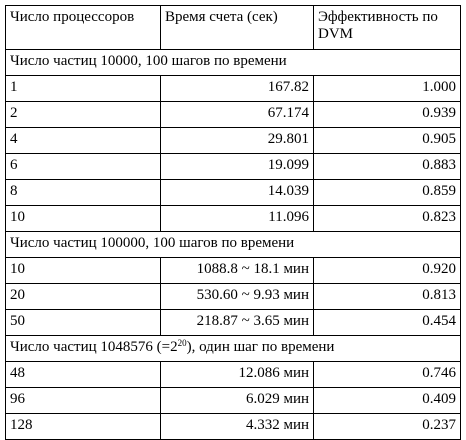  I want to click on section-title-exponent: 20, so click(182, 343).